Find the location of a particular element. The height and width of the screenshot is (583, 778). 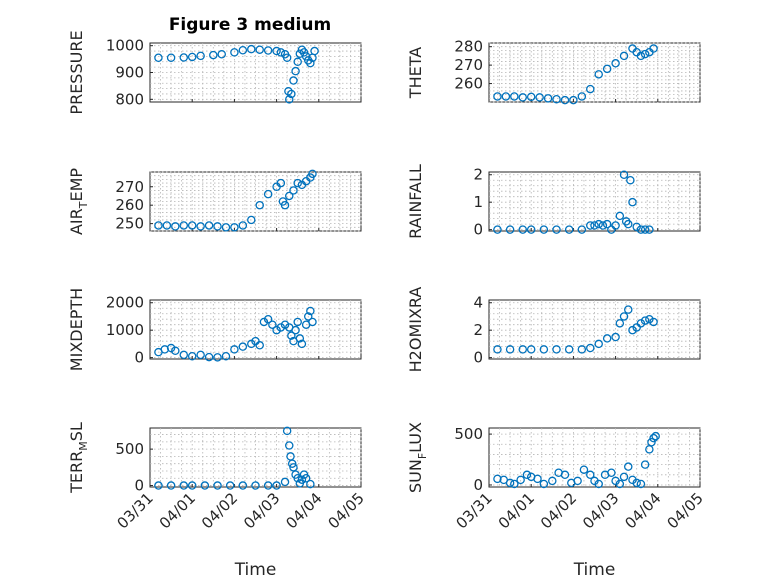

x-tick-label: 04/05 is located at coordinates (685, 510).